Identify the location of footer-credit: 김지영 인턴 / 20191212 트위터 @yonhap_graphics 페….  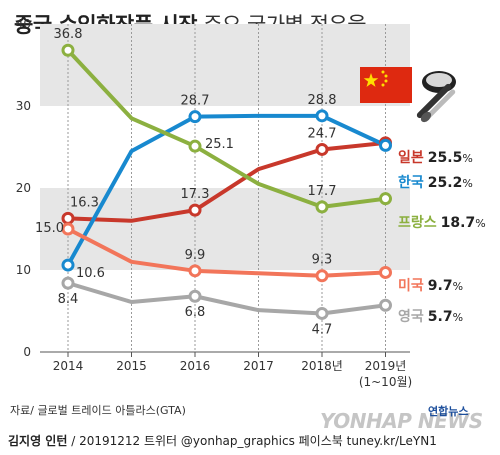
(222, 440).